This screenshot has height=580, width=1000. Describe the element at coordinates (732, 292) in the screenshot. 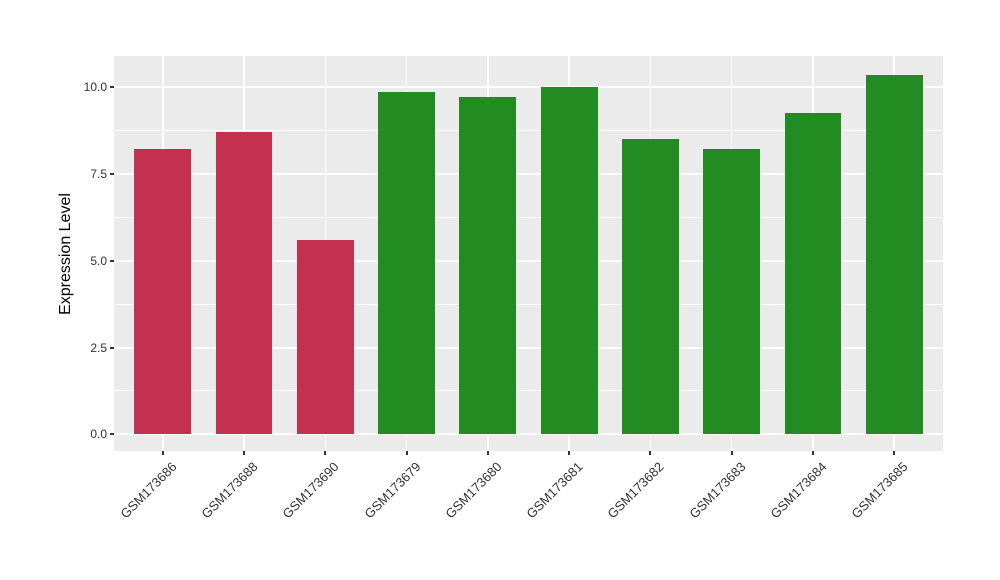

I see `bar-GSM173683` at that location.